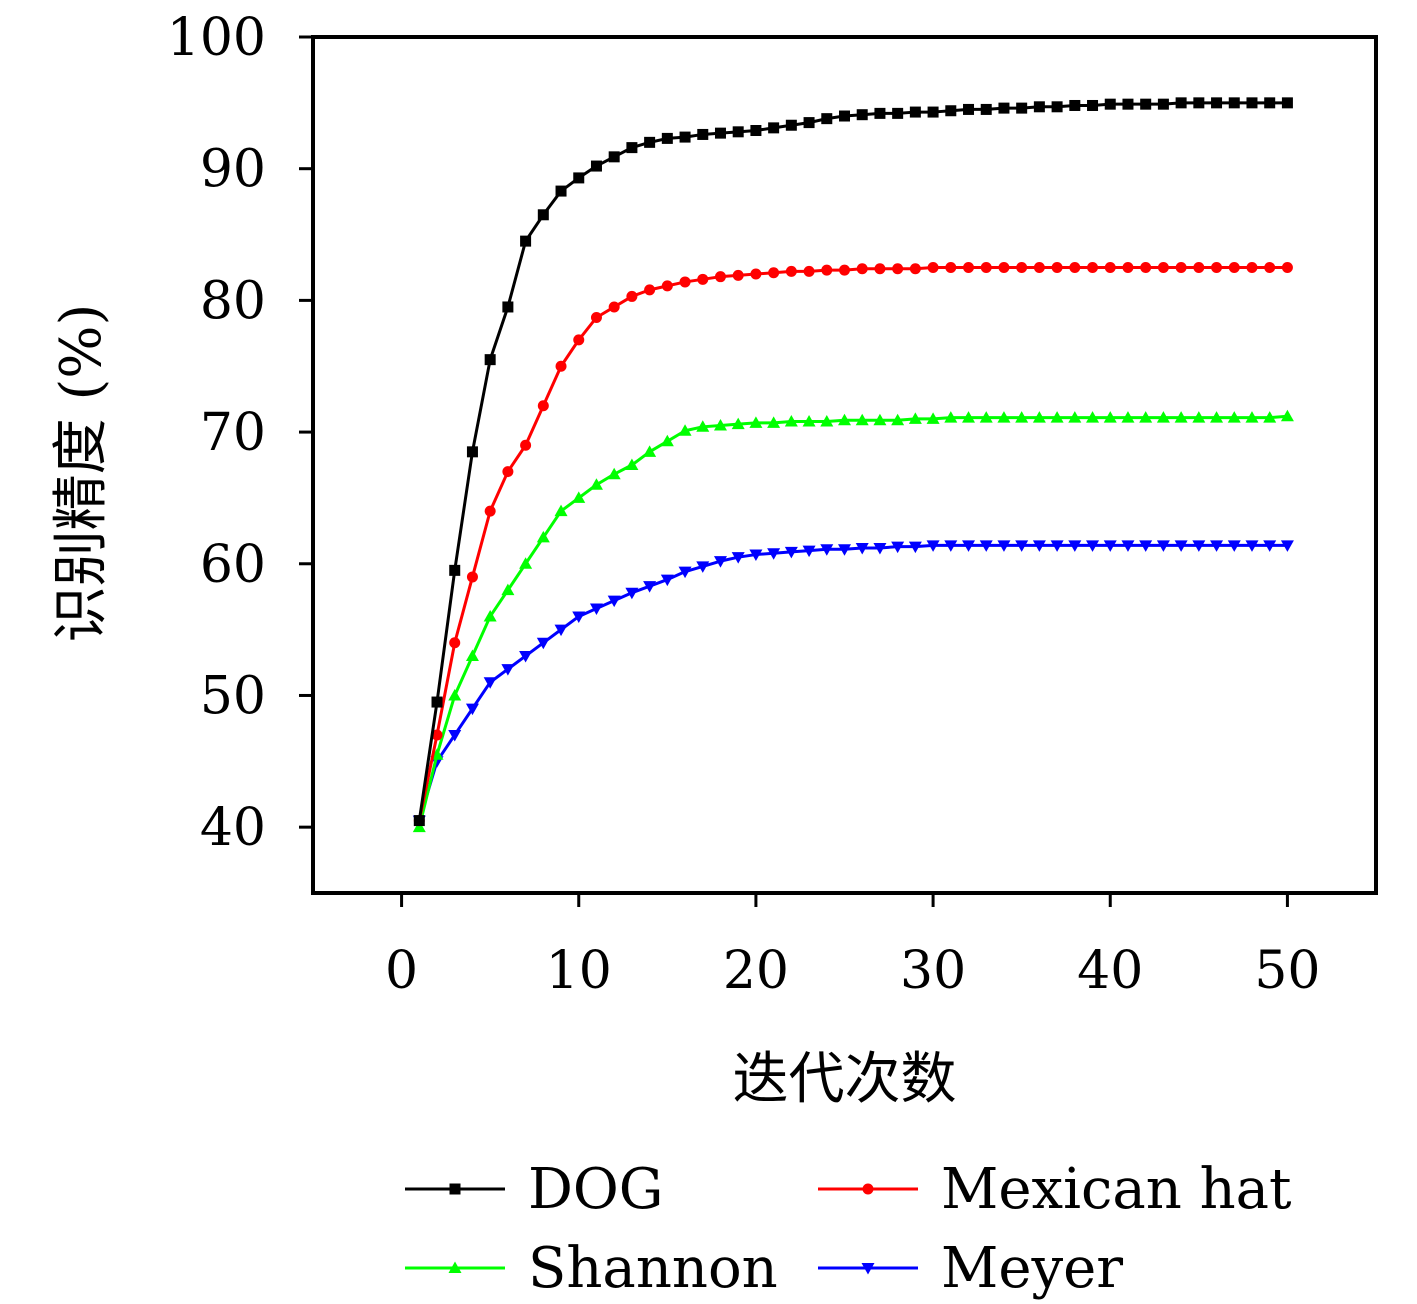  What do you see at coordinates (1110, 971) in the screenshot?
I see `x-tick-label: 40` at bounding box center [1110, 971].